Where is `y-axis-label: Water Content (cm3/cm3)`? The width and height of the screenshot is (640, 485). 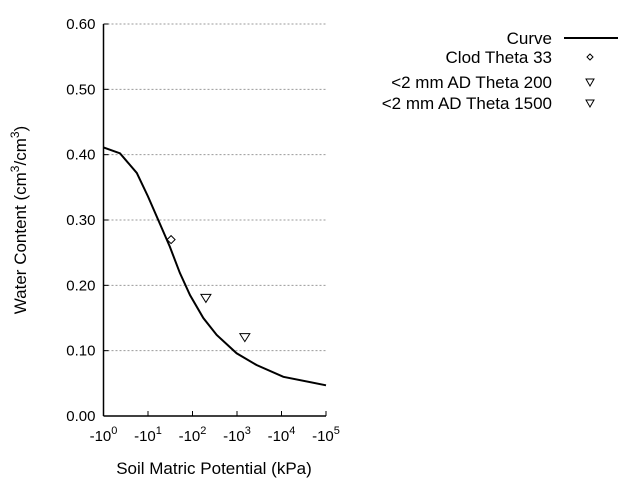 y-axis-label: Water Content (cm3/cm3) is located at coordinates (19, 220).